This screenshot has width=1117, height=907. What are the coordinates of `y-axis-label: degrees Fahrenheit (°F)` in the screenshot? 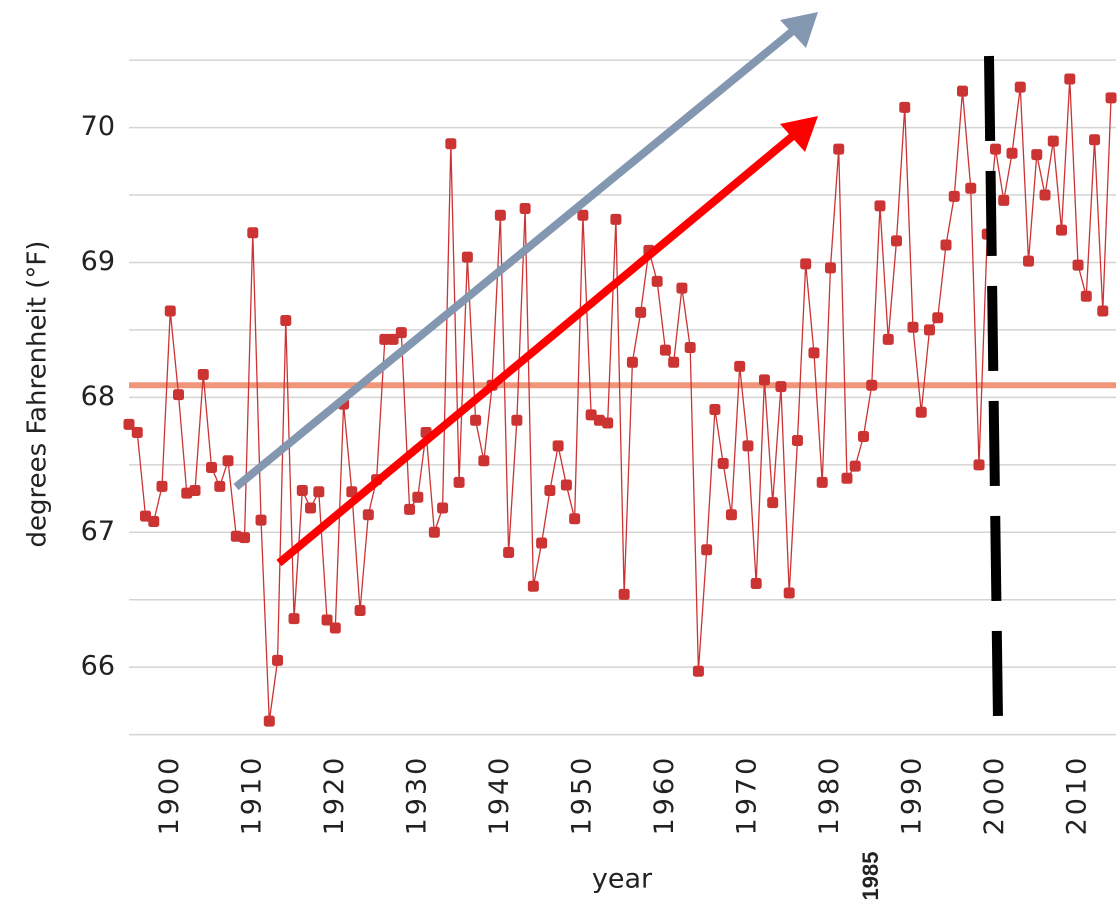 It's located at (38, 394).